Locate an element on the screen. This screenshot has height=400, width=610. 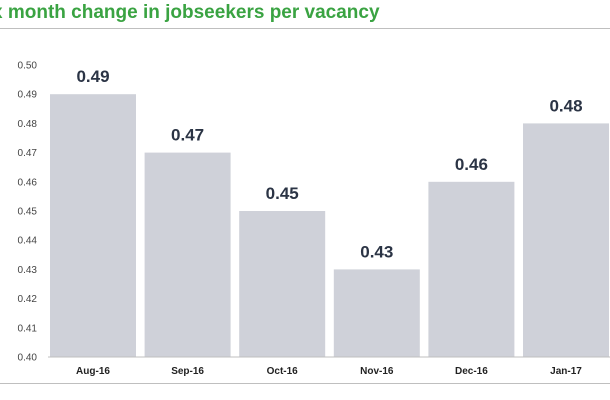
data-label: 0.49 is located at coordinates (92, 76).